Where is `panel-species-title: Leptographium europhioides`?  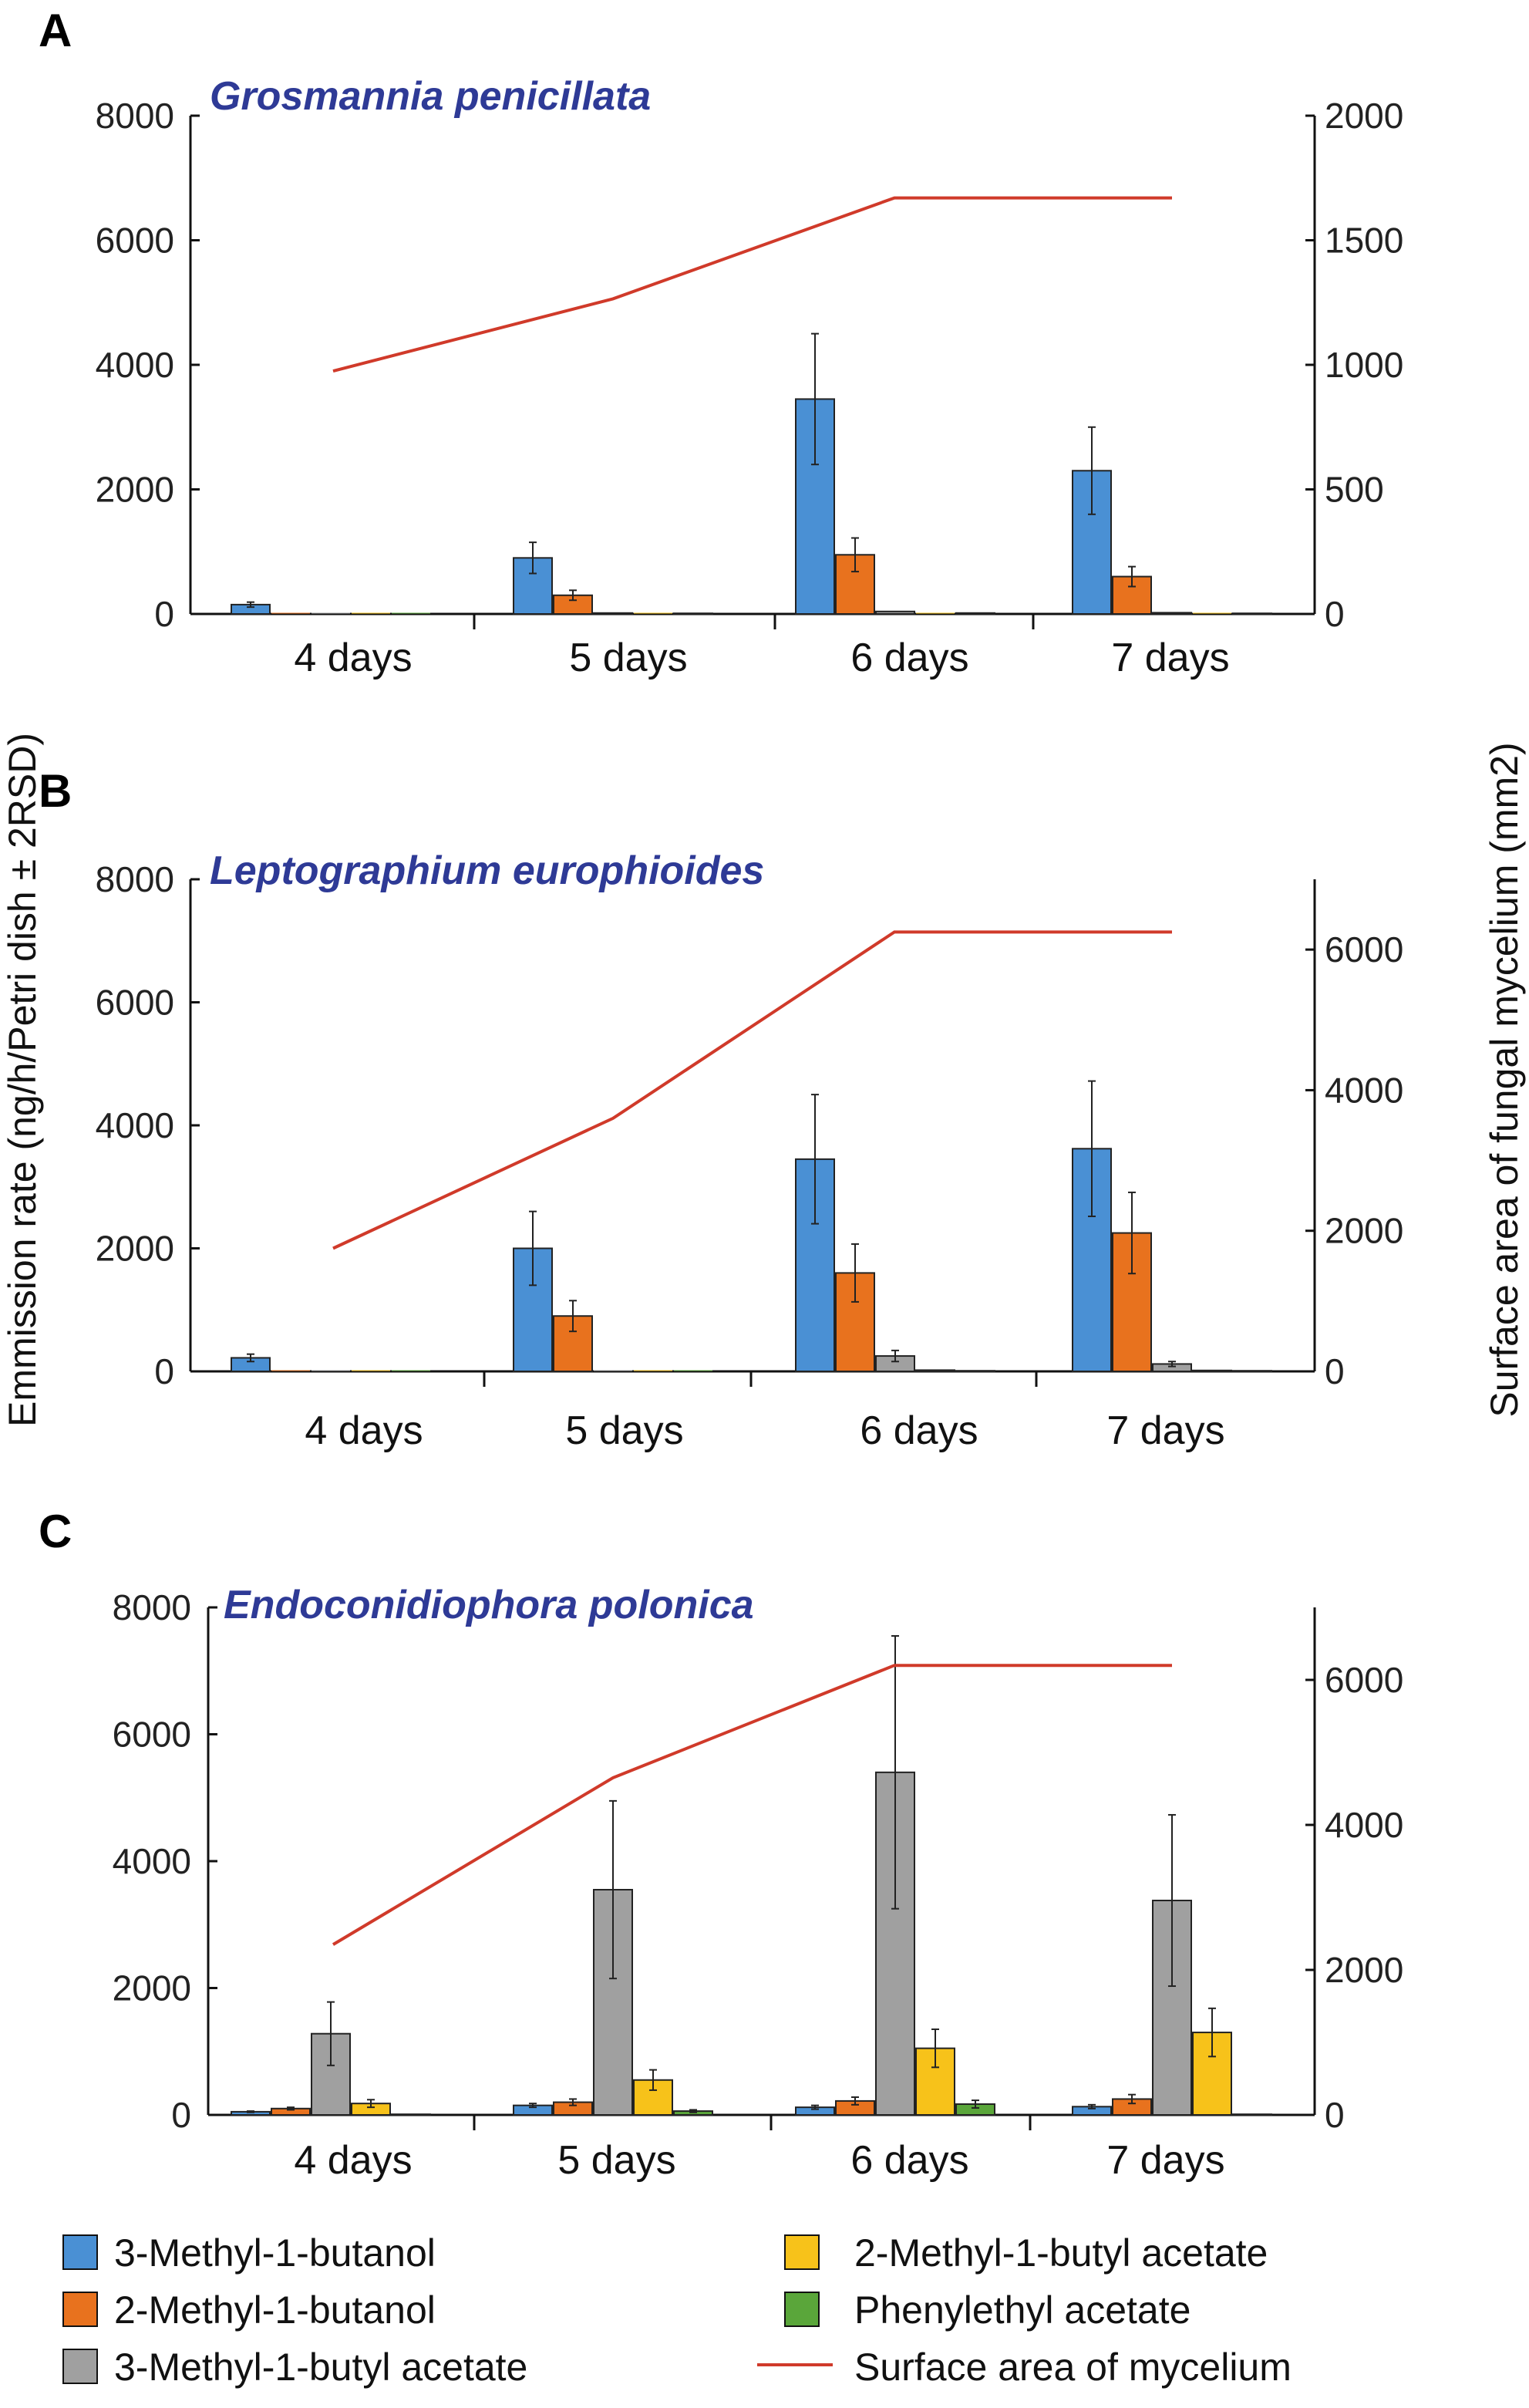 panel-species-title: Leptographium europhioides is located at coordinates (487, 871).